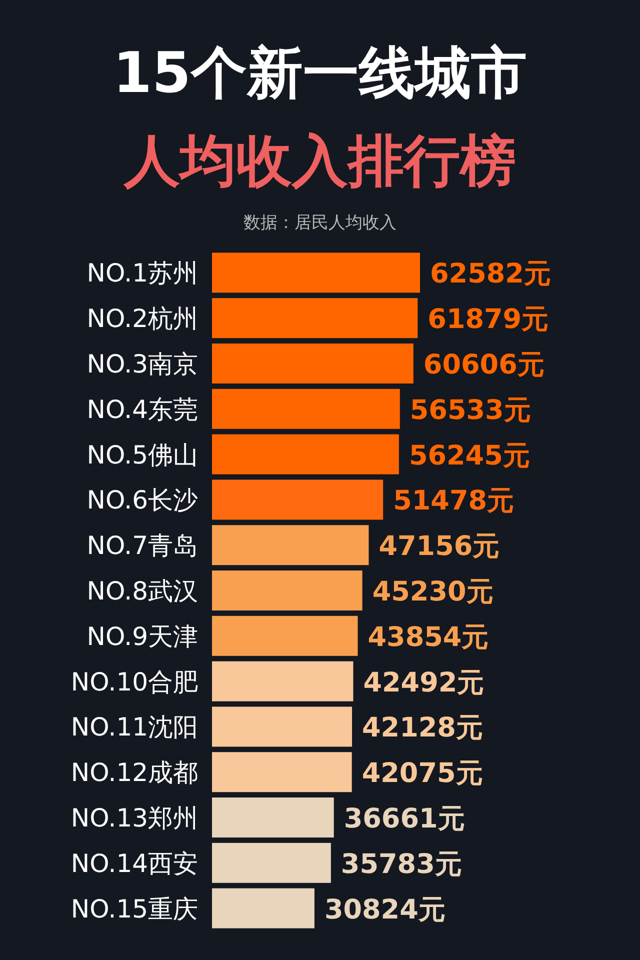 This screenshot has width=640, height=960. I want to click on data-label: 47156元, so click(439, 546).